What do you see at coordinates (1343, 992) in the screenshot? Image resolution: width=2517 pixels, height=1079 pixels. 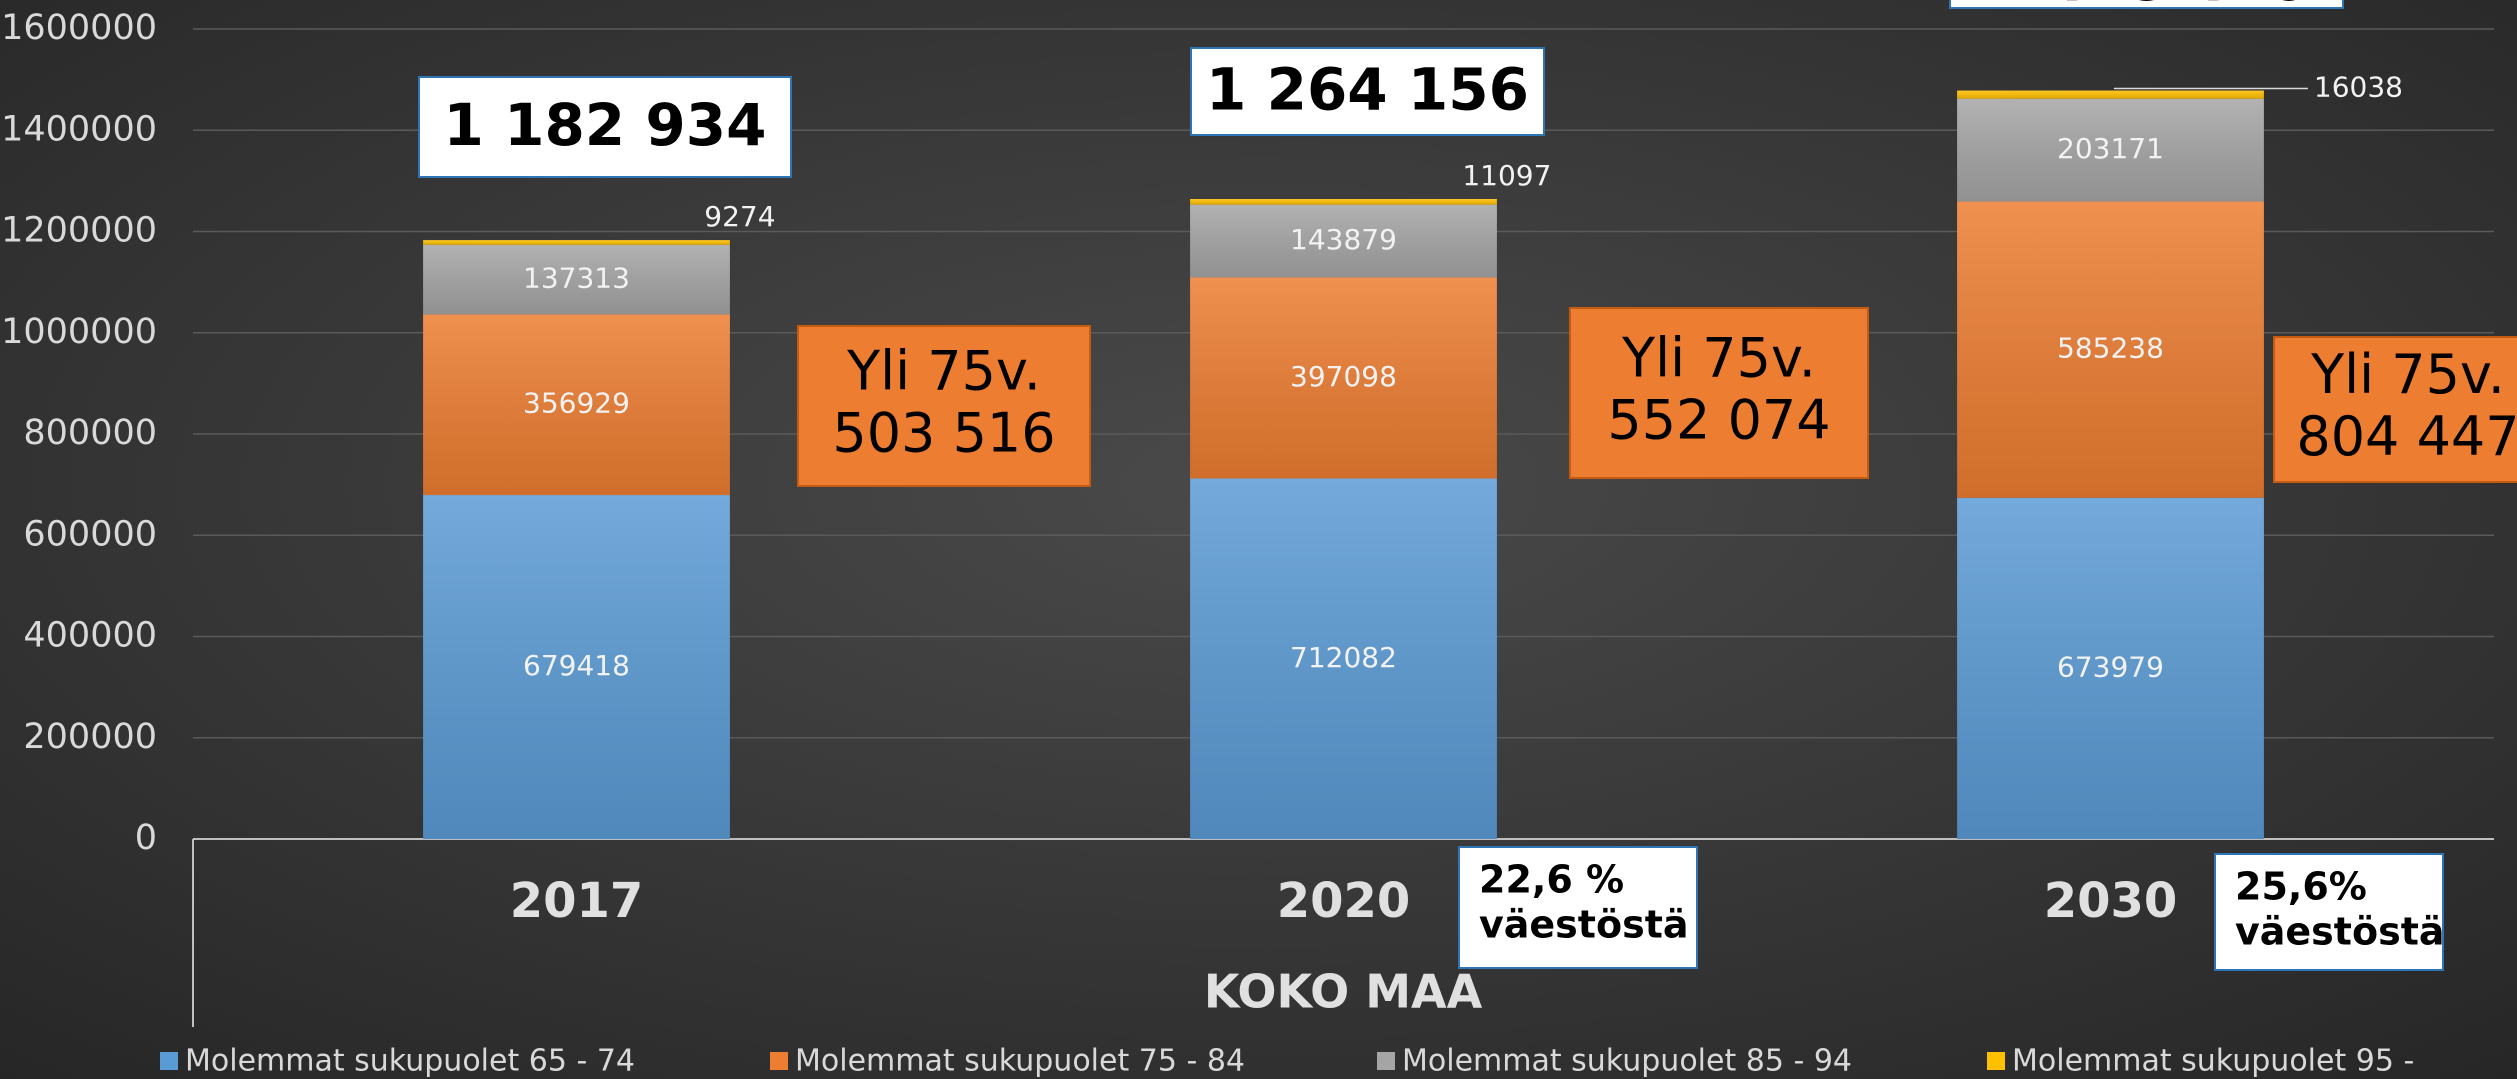 I see `x-axis-label: KOKO MAA` at bounding box center [1343, 992].